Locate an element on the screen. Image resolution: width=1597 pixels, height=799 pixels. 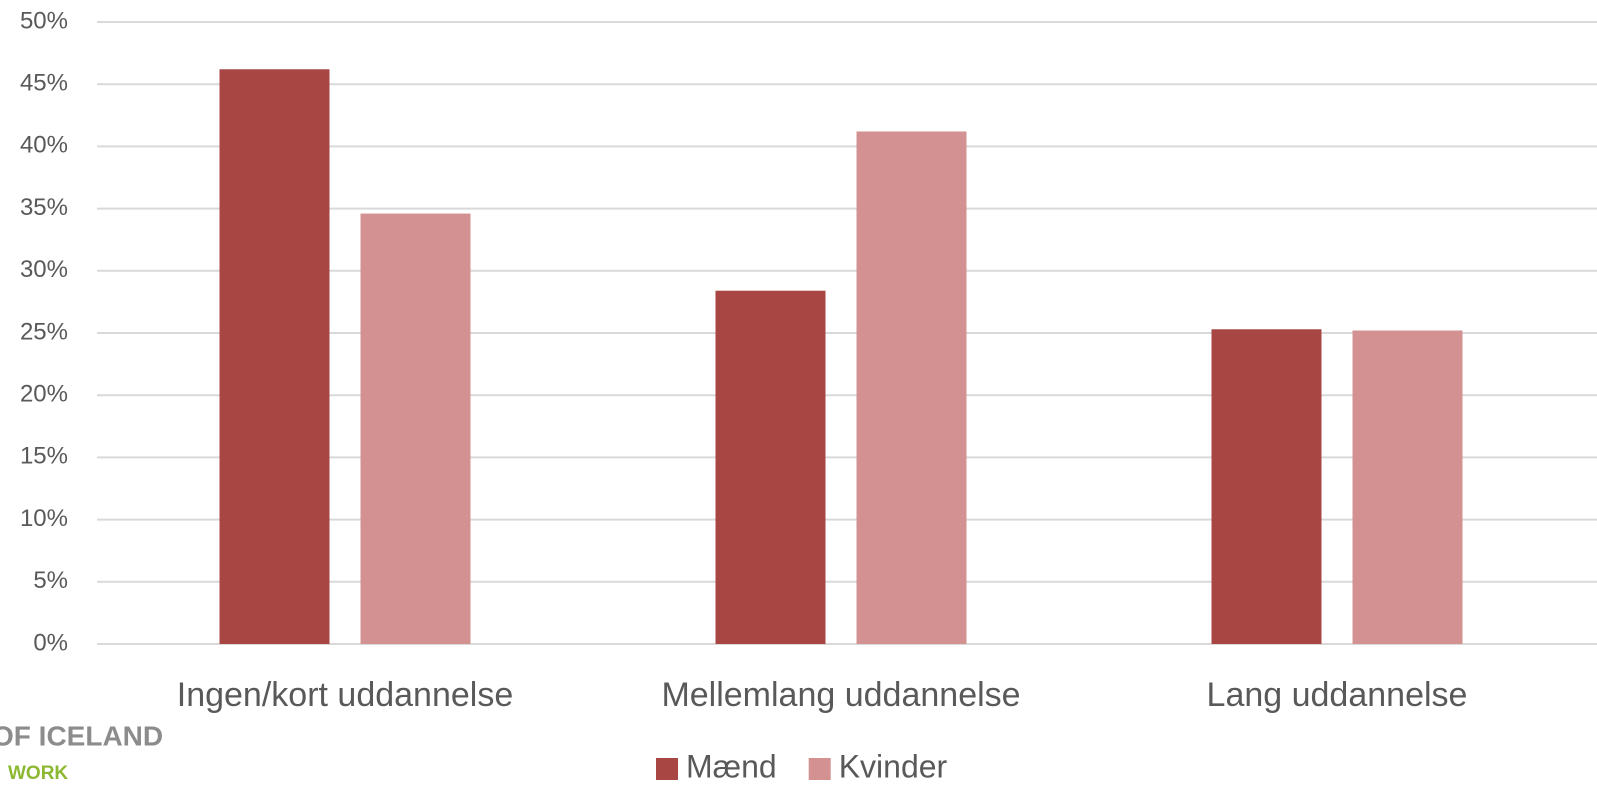
legend-label: Kvinder is located at coordinates (893, 766).